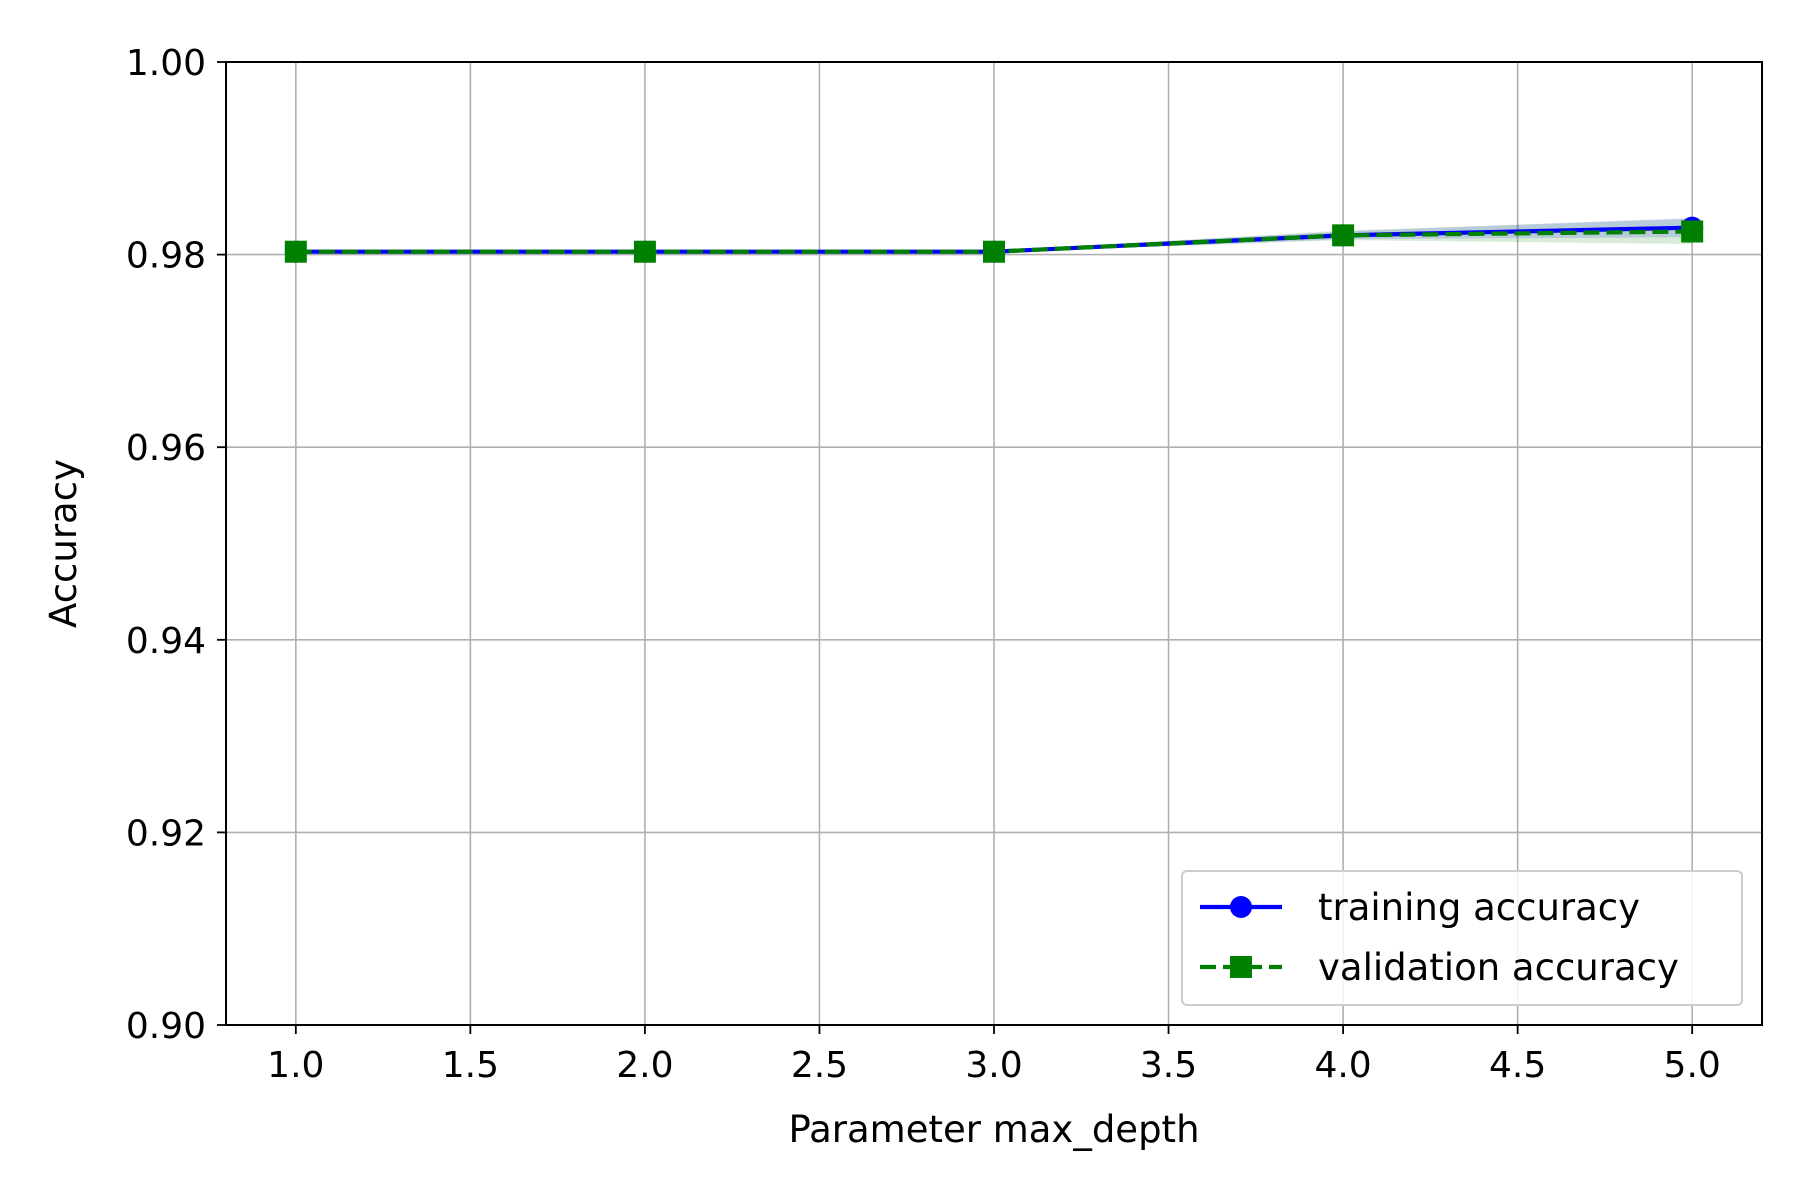  What do you see at coordinates (993, 1129) in the screenshot?
I see `x-axis-label: Parameter max_depth` at bounding box center [993, 1129].